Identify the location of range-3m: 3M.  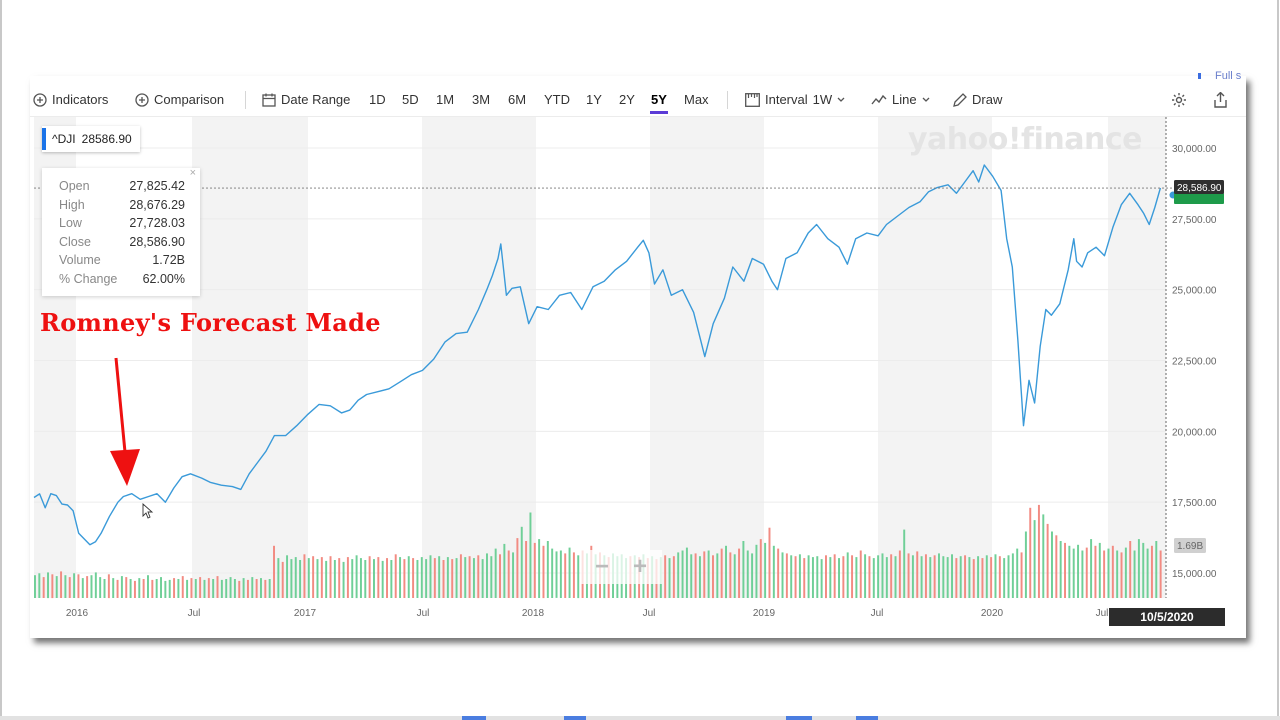
(481, 99).